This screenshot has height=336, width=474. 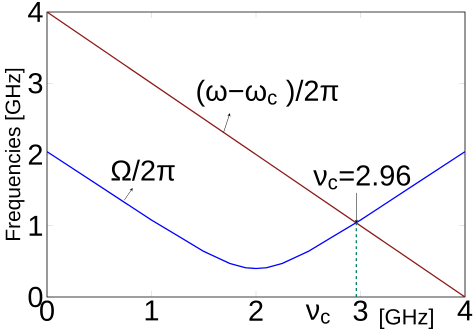 What do you see at coordinates (35, 297) in the screenshot?
I see `y-tick-label: 0` at bounding box center [35, 297].